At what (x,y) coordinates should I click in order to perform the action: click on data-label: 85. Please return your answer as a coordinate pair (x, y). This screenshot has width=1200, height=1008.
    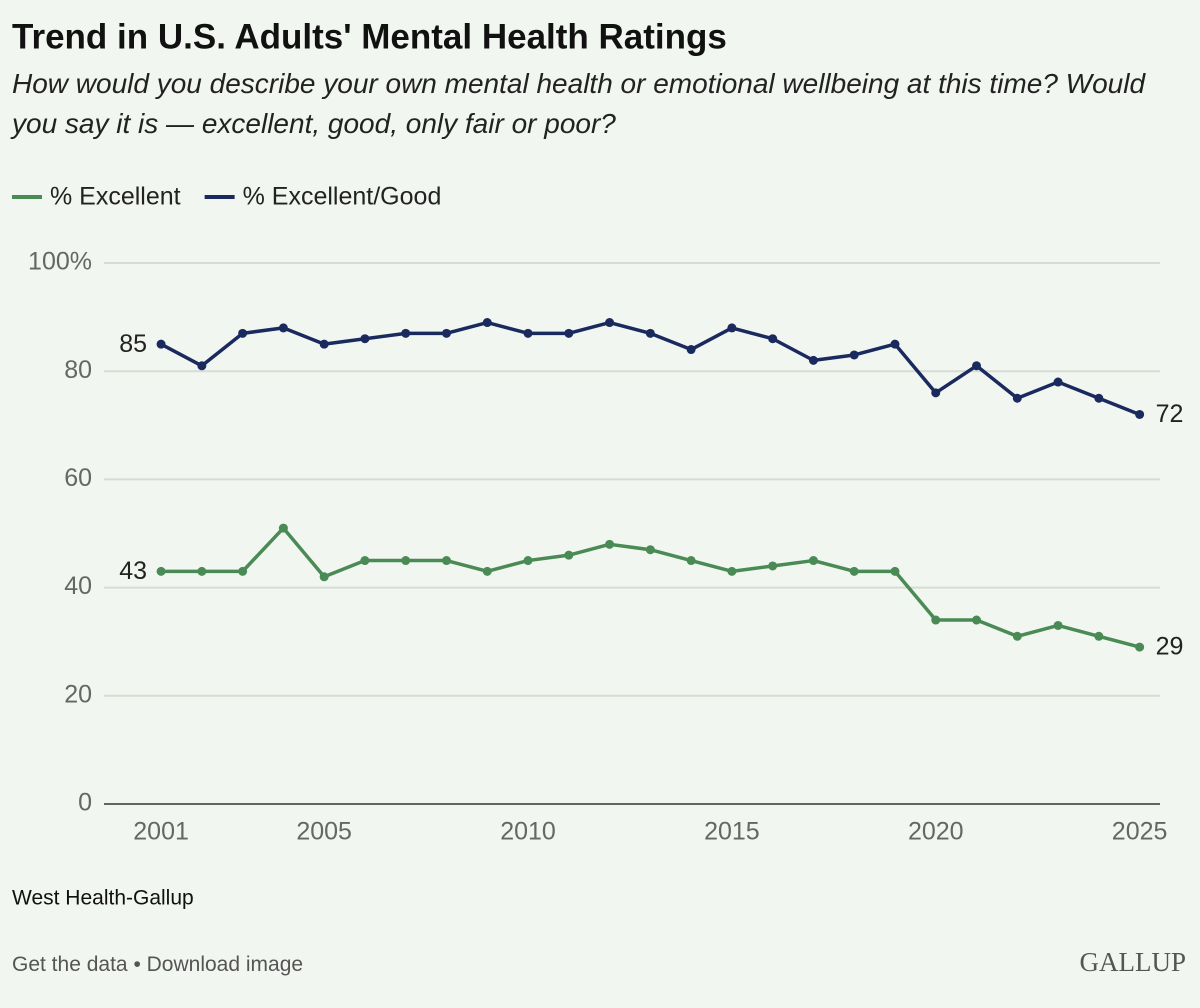
    Looking at the image, I should click on (133, 344).